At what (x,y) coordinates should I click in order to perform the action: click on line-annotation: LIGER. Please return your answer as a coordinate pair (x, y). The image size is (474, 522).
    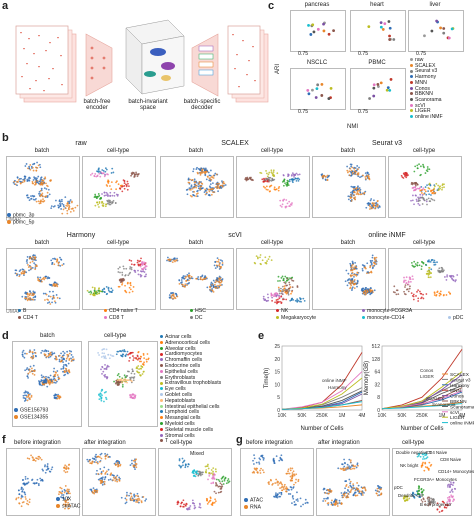
    Looking at the image, I should click on (427, 376).